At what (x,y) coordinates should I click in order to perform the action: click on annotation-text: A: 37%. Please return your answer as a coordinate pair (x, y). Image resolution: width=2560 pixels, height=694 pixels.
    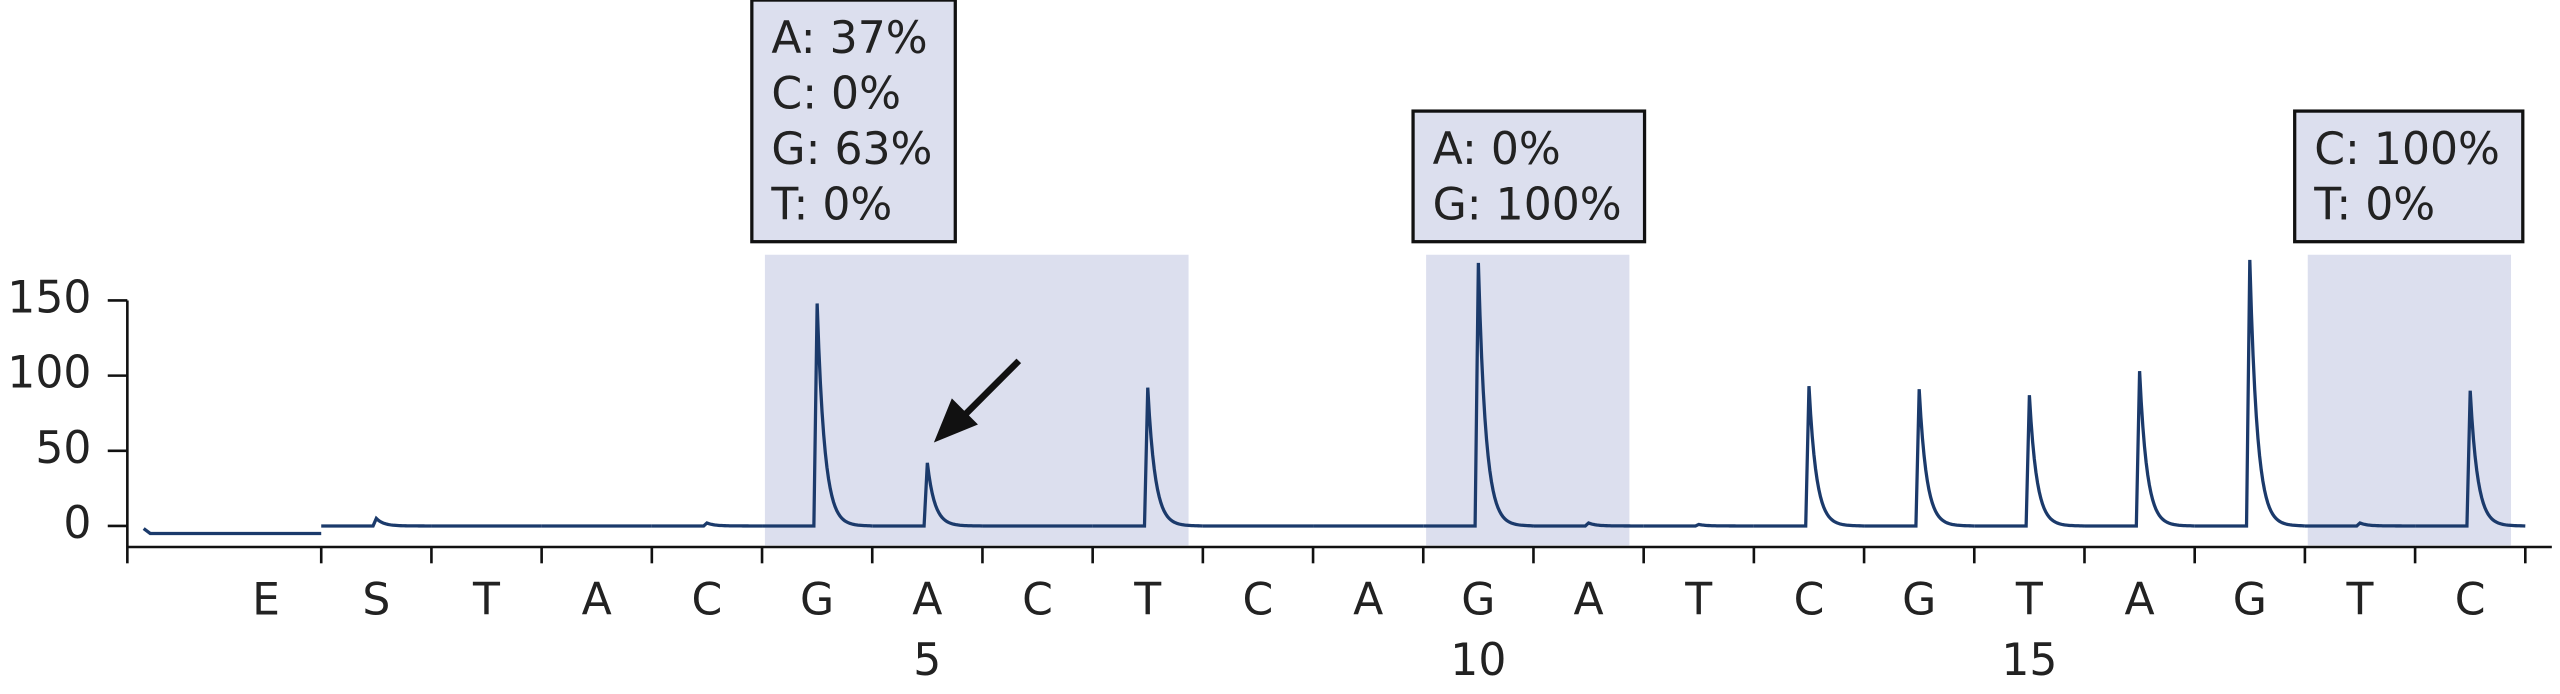
    Looking at the image, I should click on (849, 38).